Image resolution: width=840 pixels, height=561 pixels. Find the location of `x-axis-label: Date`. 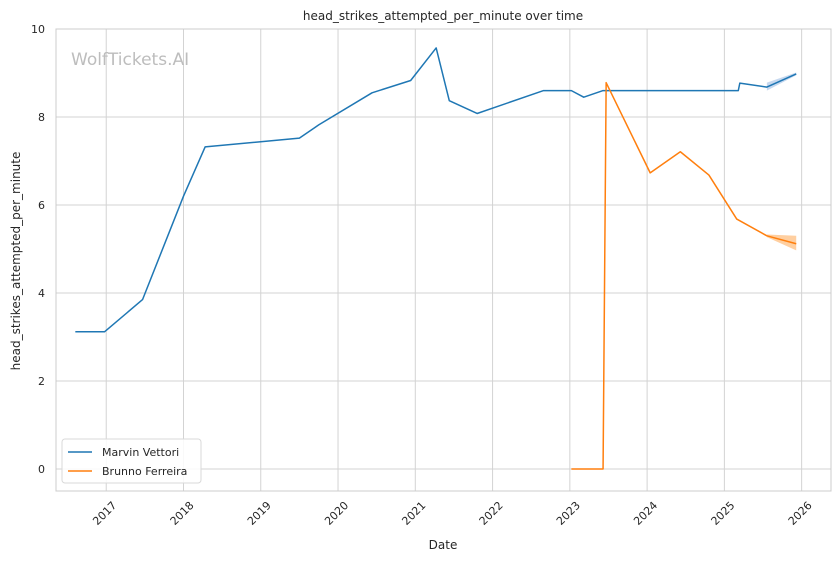

x-axis-label: Date is located at coordinates (443, 545).